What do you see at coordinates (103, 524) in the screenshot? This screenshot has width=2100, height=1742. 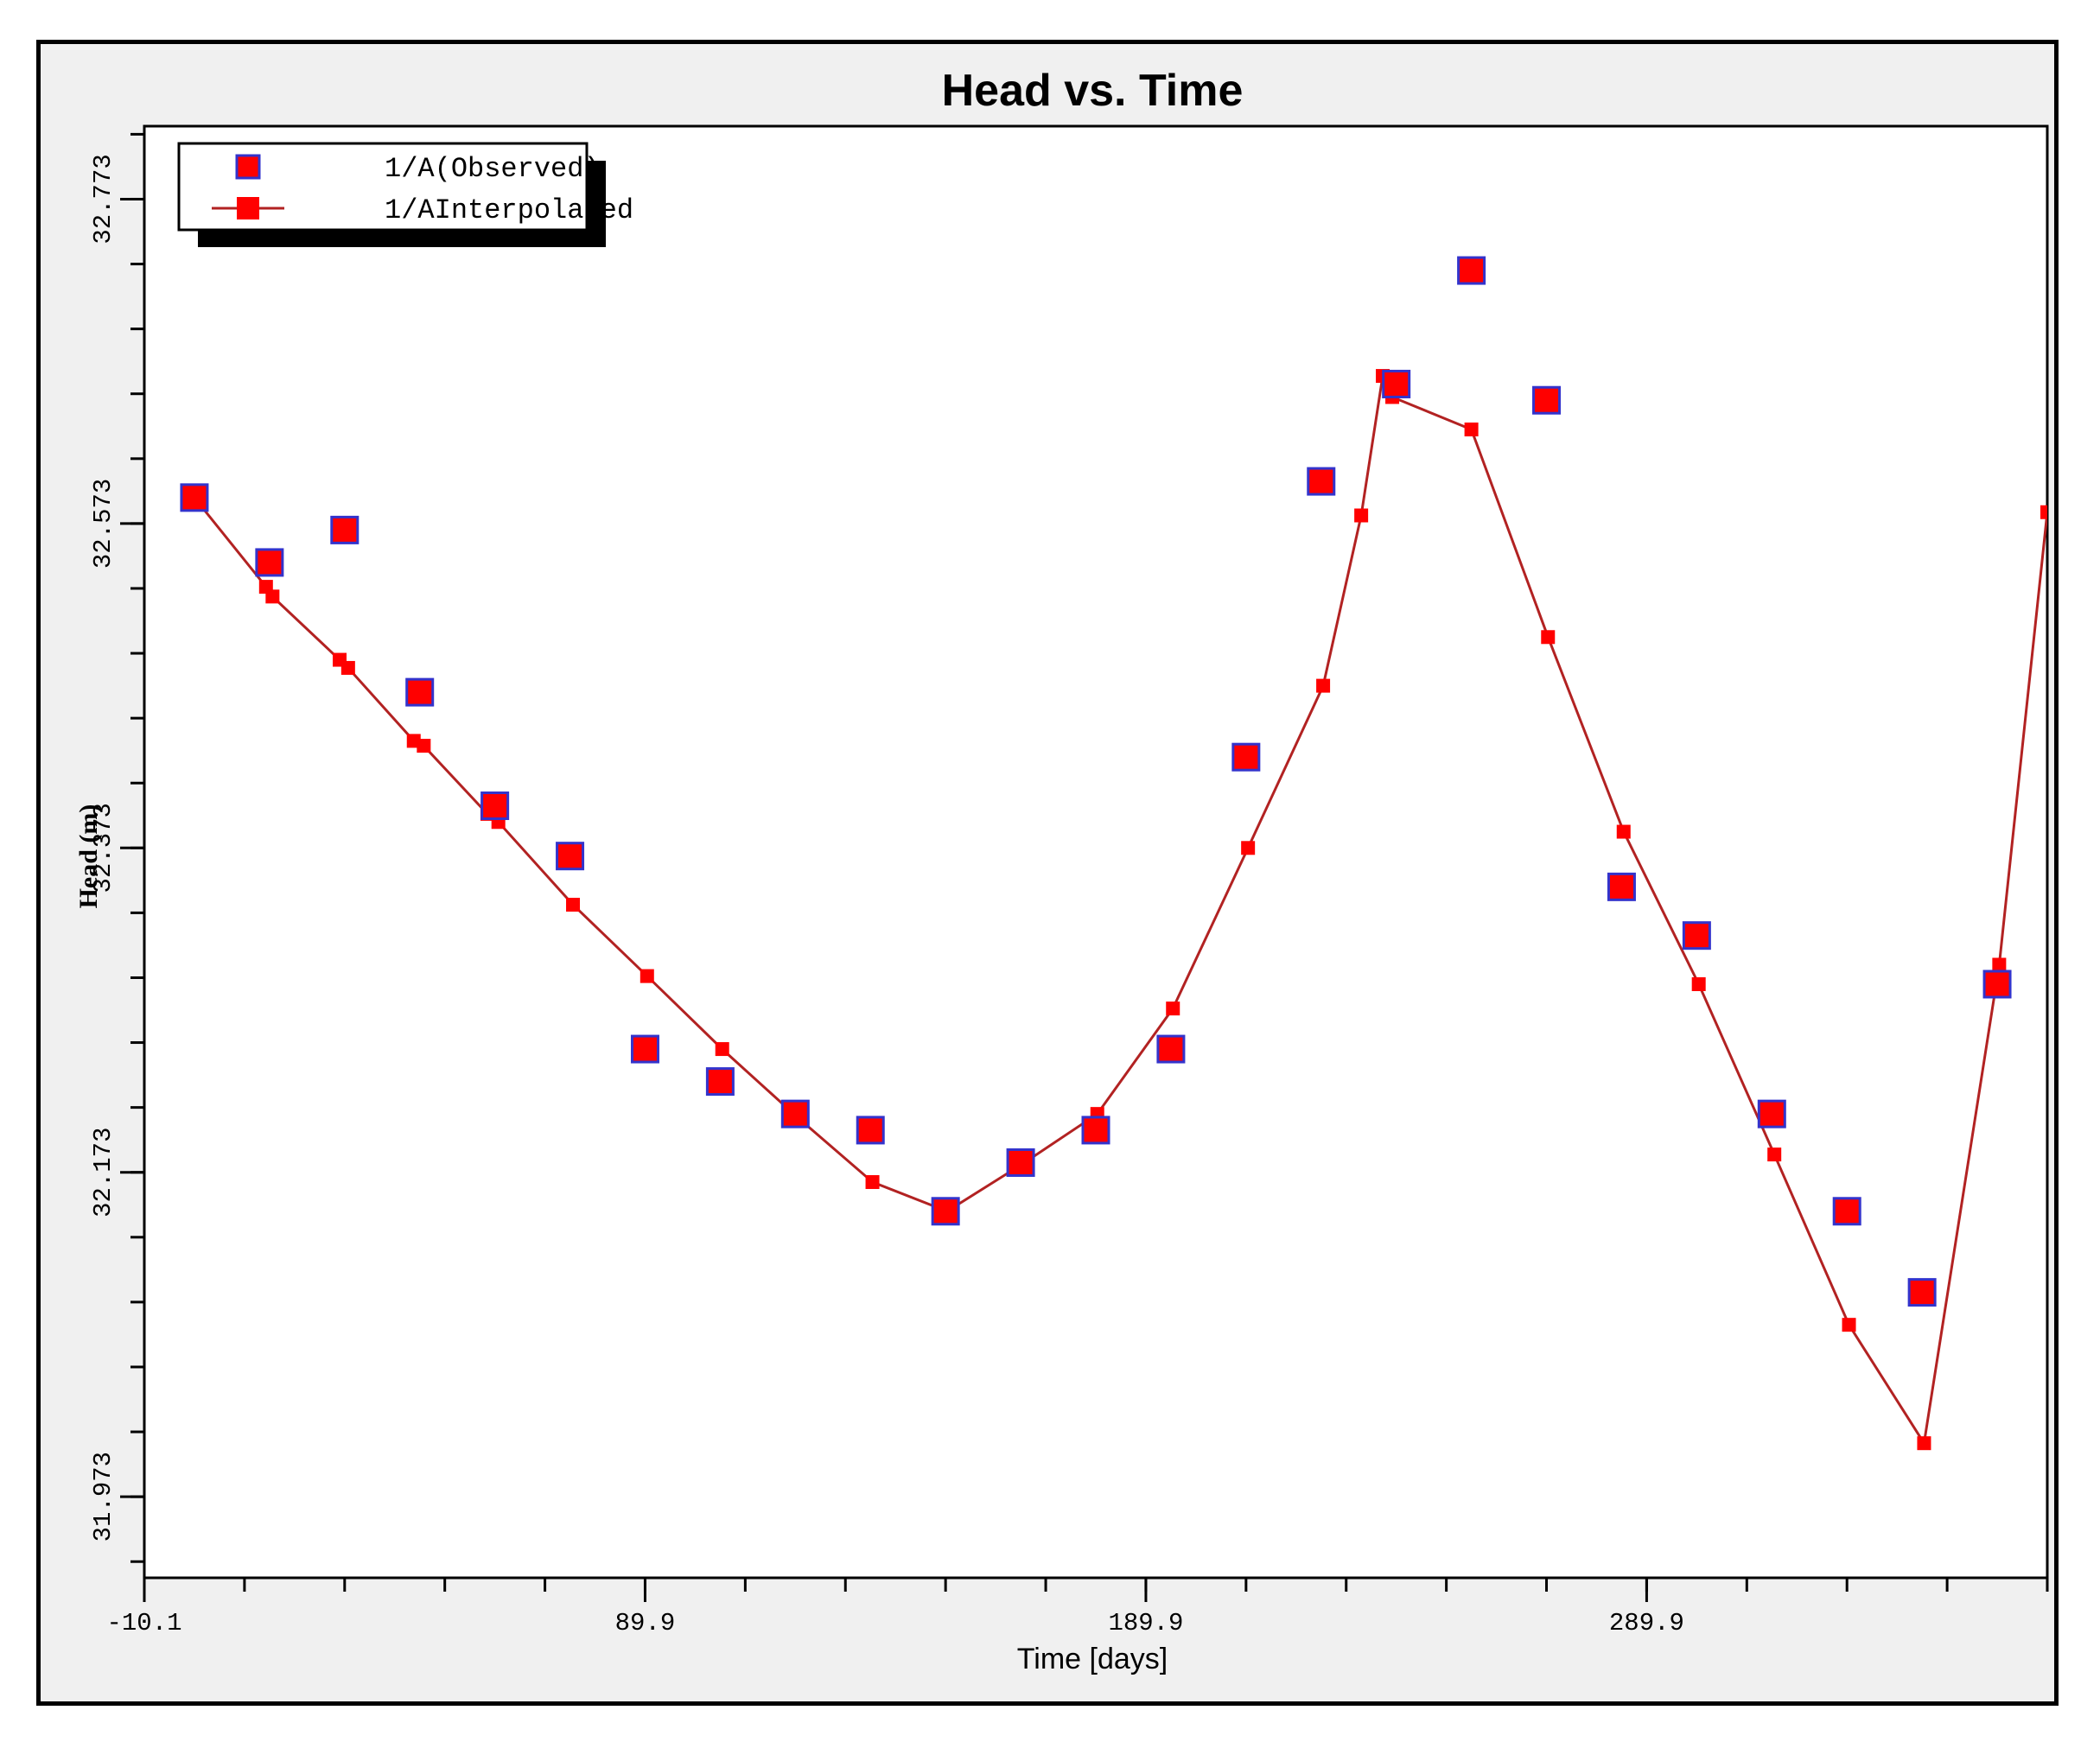 I see `y-tick-label: 32.573` at bounding box center [103, 524].